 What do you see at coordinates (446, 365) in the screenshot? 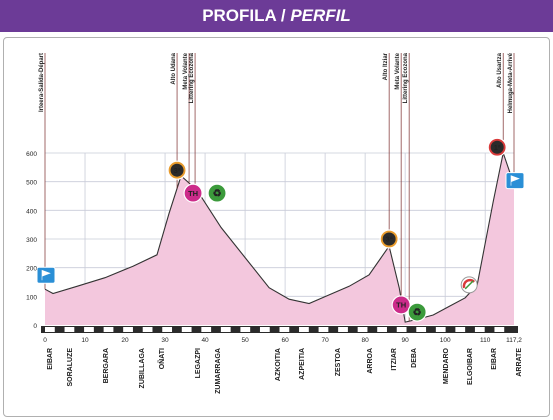
I see `town-label: MENDARO` at bounding box center [446, 365].